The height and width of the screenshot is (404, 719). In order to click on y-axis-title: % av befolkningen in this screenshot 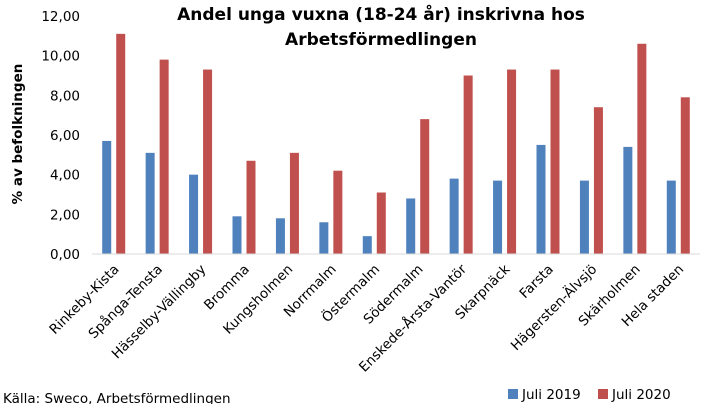, I will do `click(18, 134)`.